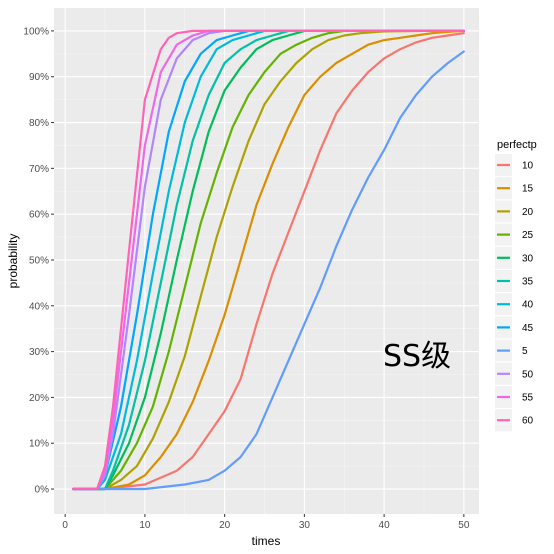  What do you see at coordinates (39, 123) in the screenshot?
I see `y-tick-label: 80%` at bounding box center [39, 123].